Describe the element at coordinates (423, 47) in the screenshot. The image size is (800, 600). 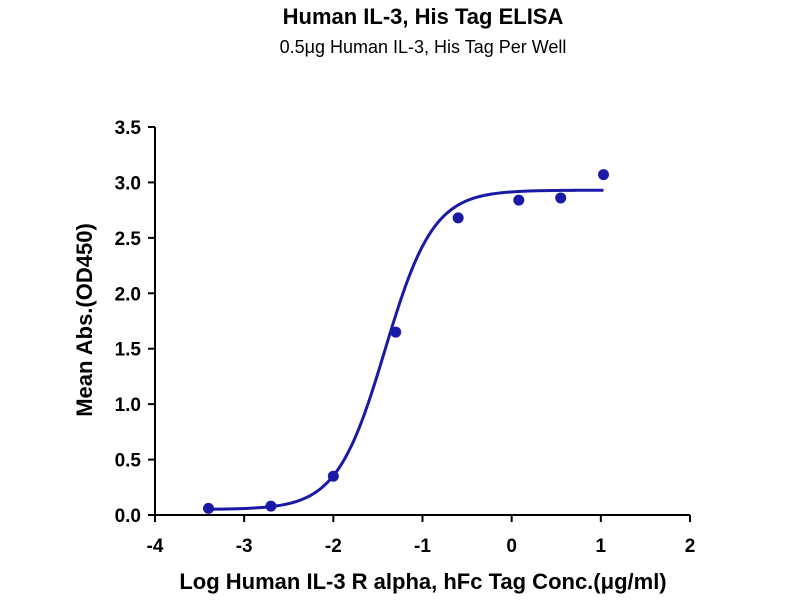
I see `chart-subtitle: 0.5μg Human IL-3, His Tag Per Well` at that location.